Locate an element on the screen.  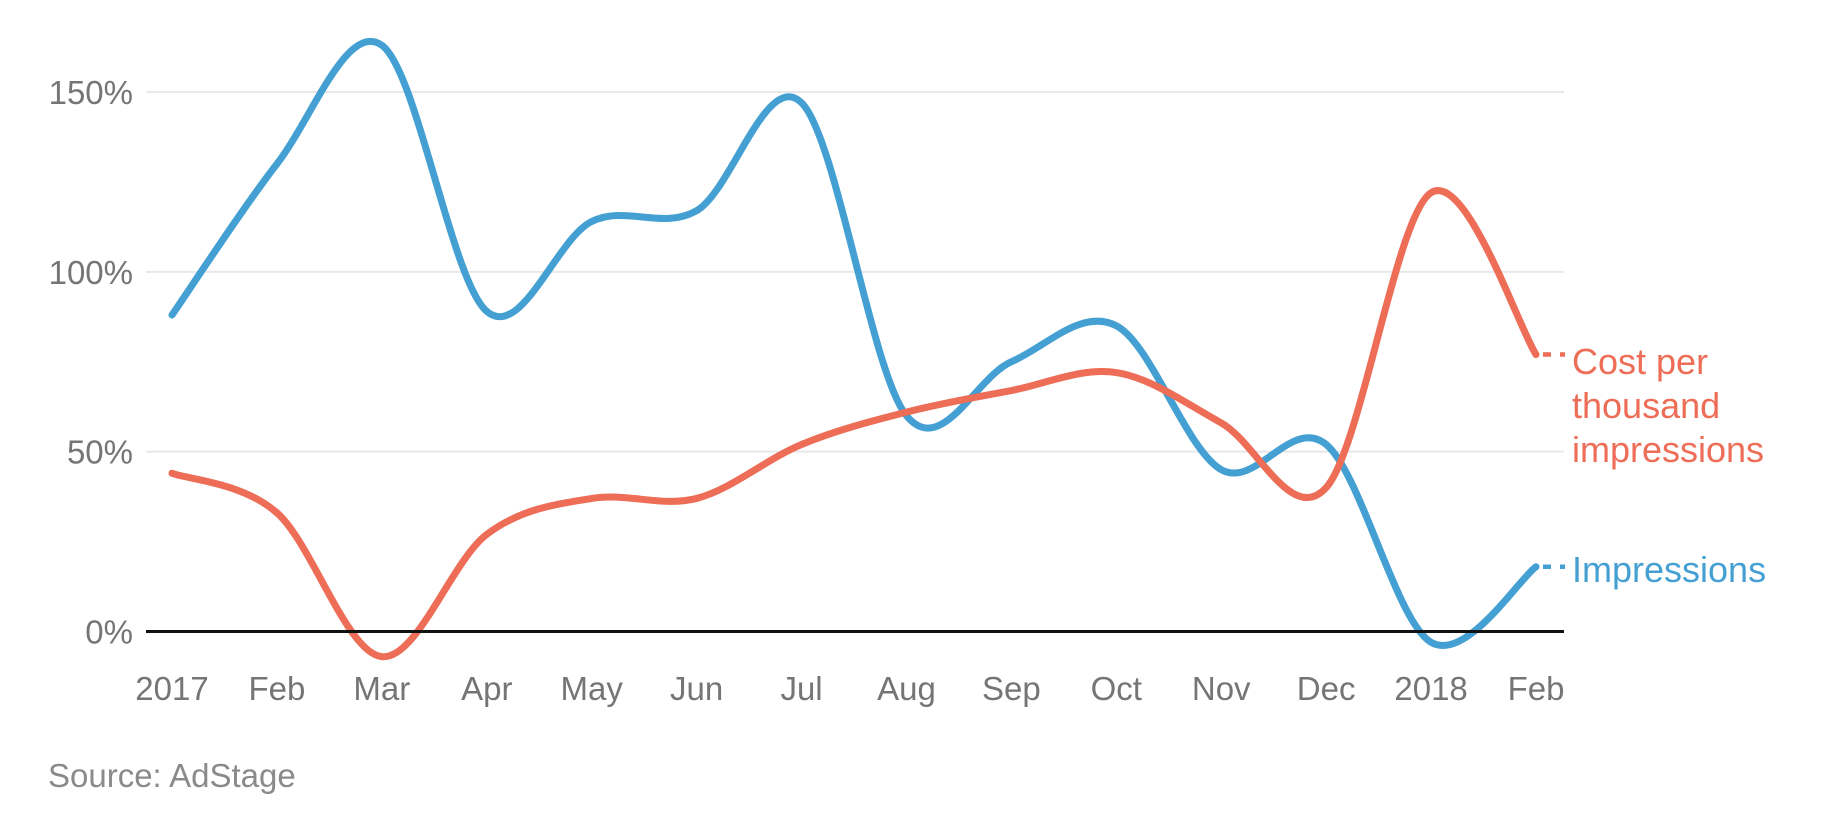
y-tick-label: 50% is located at coordinates (100, 452).